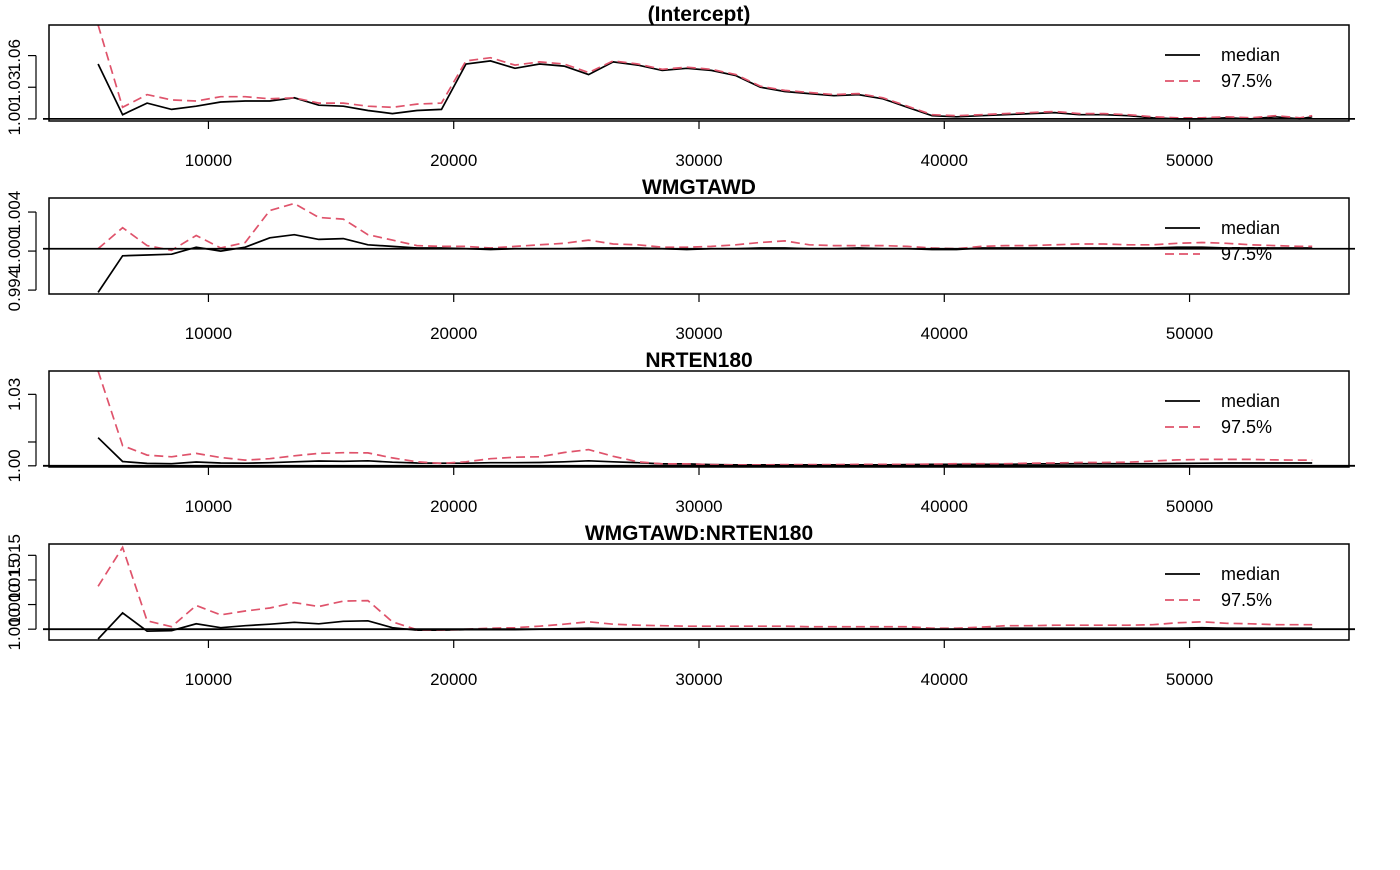 Image resolution: width=1400 pixels, height=870 pixels. What do you see at coordinates (699, 187) in the screenshot?
I see `panel-title: WMGTAWD` at bounding box center [699, 187].